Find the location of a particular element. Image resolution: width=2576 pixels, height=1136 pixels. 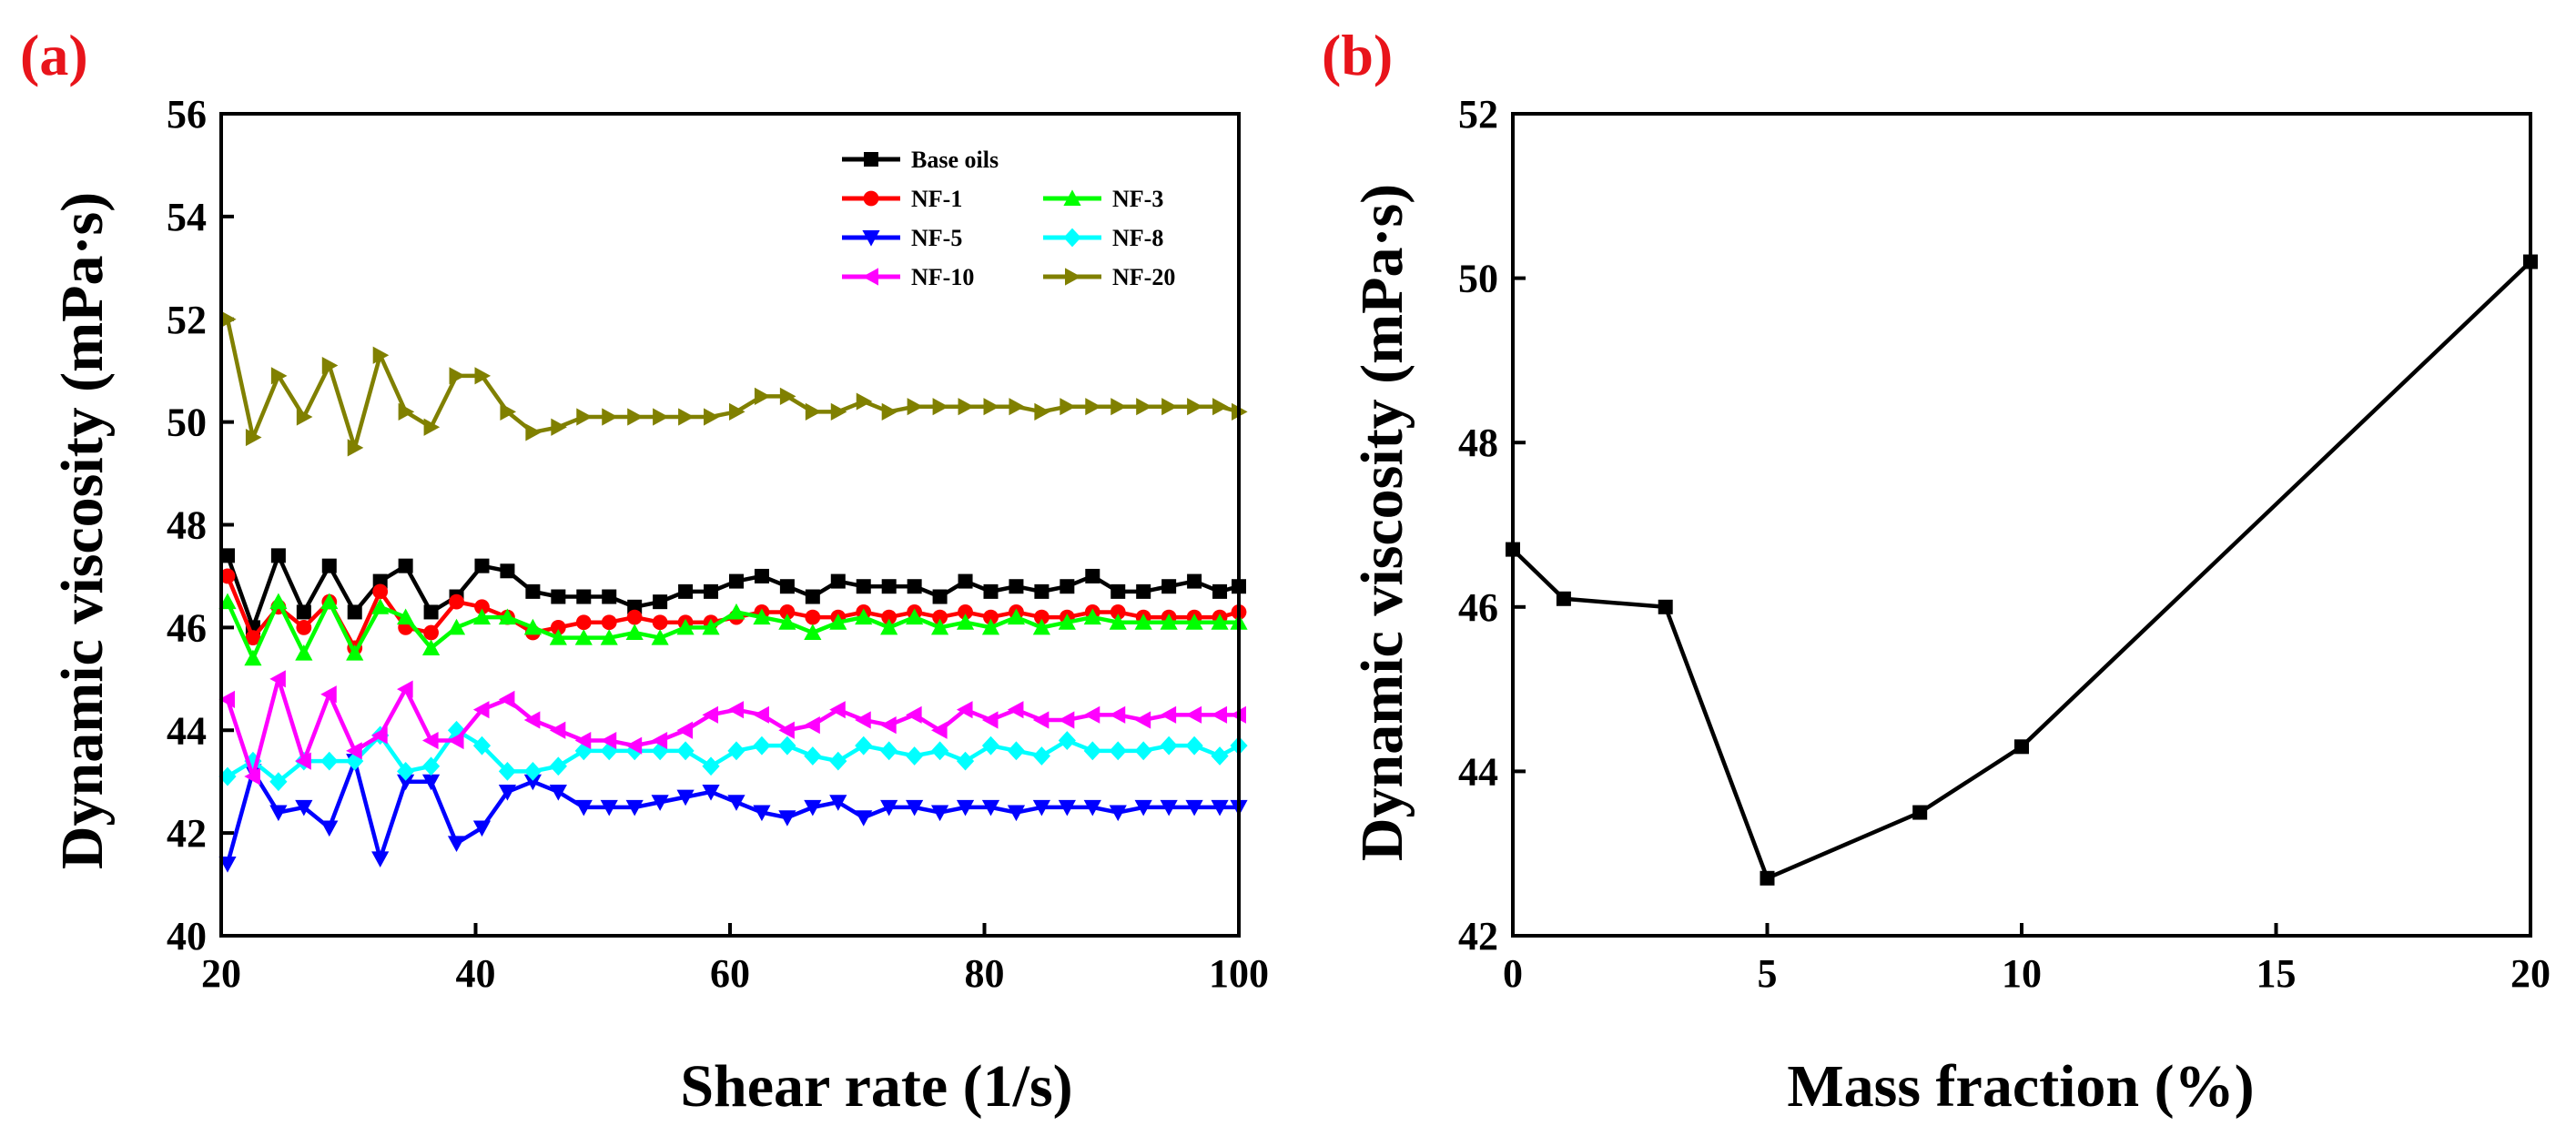

panel-b-x-tick-label: 20 is located at coordinates (2530, 974).